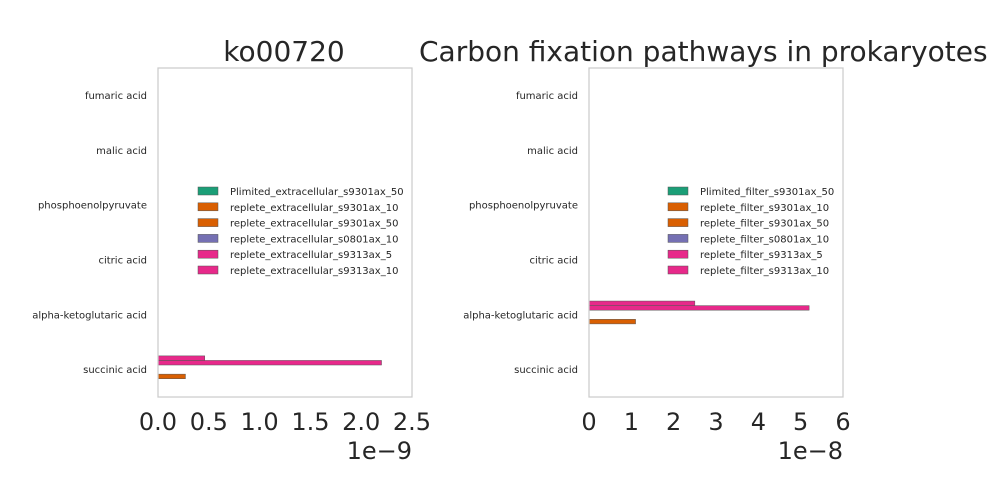  Describe the element at coordinates (642, 303) in the screenshot. I see `bar-1-replete_filter_s9313ax_10-alpha-ketoglutaric-acid` at that location.